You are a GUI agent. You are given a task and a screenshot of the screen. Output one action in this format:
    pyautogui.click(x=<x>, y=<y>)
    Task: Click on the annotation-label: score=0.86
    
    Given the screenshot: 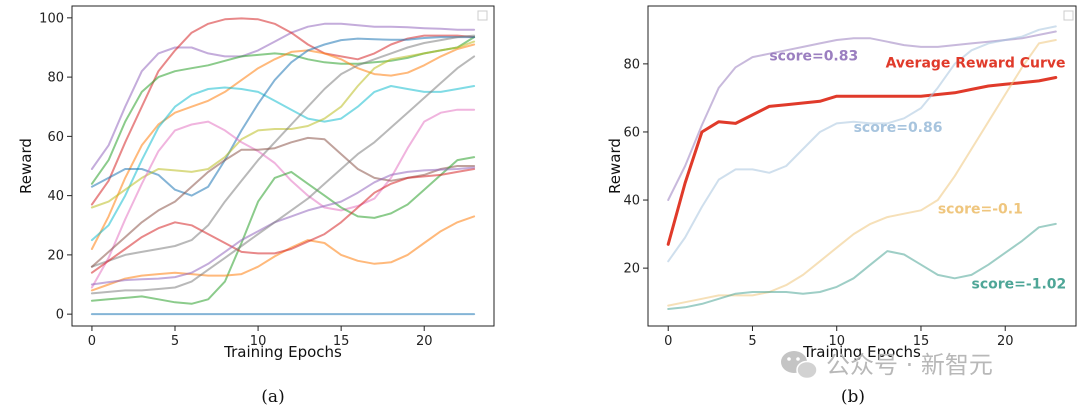 What is the action you would take?
    pyautogui.click(x=898, y=128)
    